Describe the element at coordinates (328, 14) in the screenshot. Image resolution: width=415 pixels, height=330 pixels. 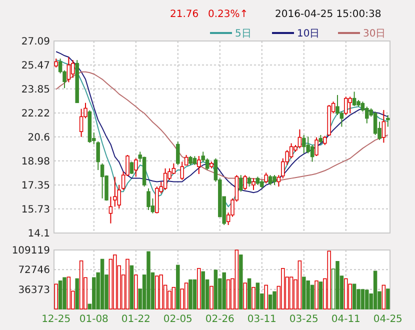
I see `text: 2016-04-25 15:00:38` at that location.